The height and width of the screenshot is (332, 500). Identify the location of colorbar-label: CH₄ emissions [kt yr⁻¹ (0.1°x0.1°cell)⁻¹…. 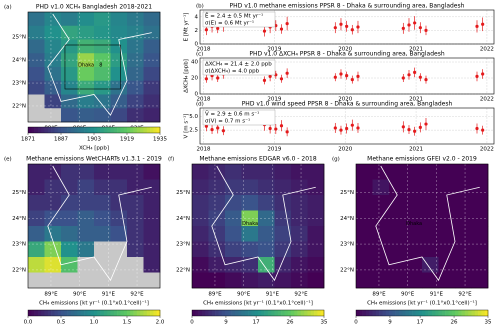
(94, 303).